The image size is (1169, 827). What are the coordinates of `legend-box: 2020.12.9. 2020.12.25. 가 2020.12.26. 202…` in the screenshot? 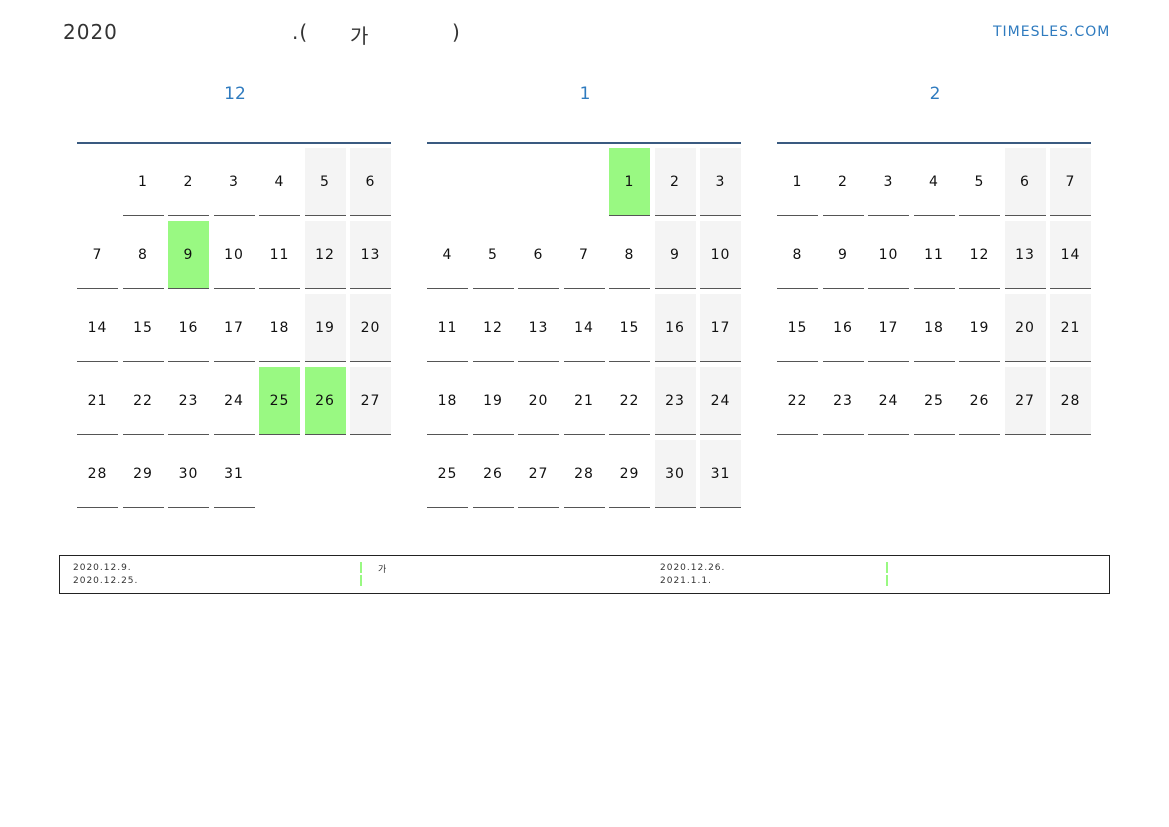 It's located at (584, 574).